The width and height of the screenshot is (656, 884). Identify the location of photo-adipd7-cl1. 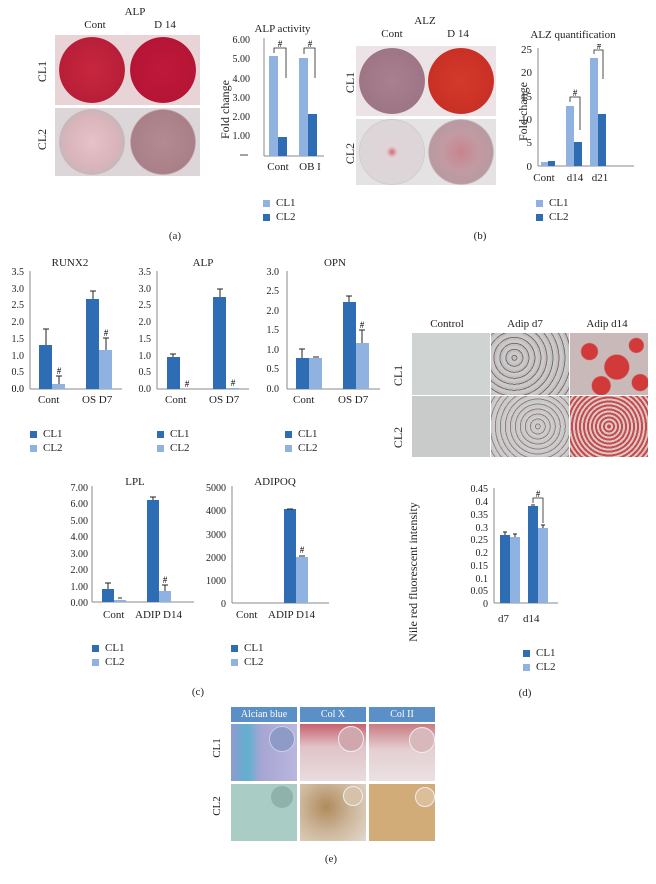
(530, 364).